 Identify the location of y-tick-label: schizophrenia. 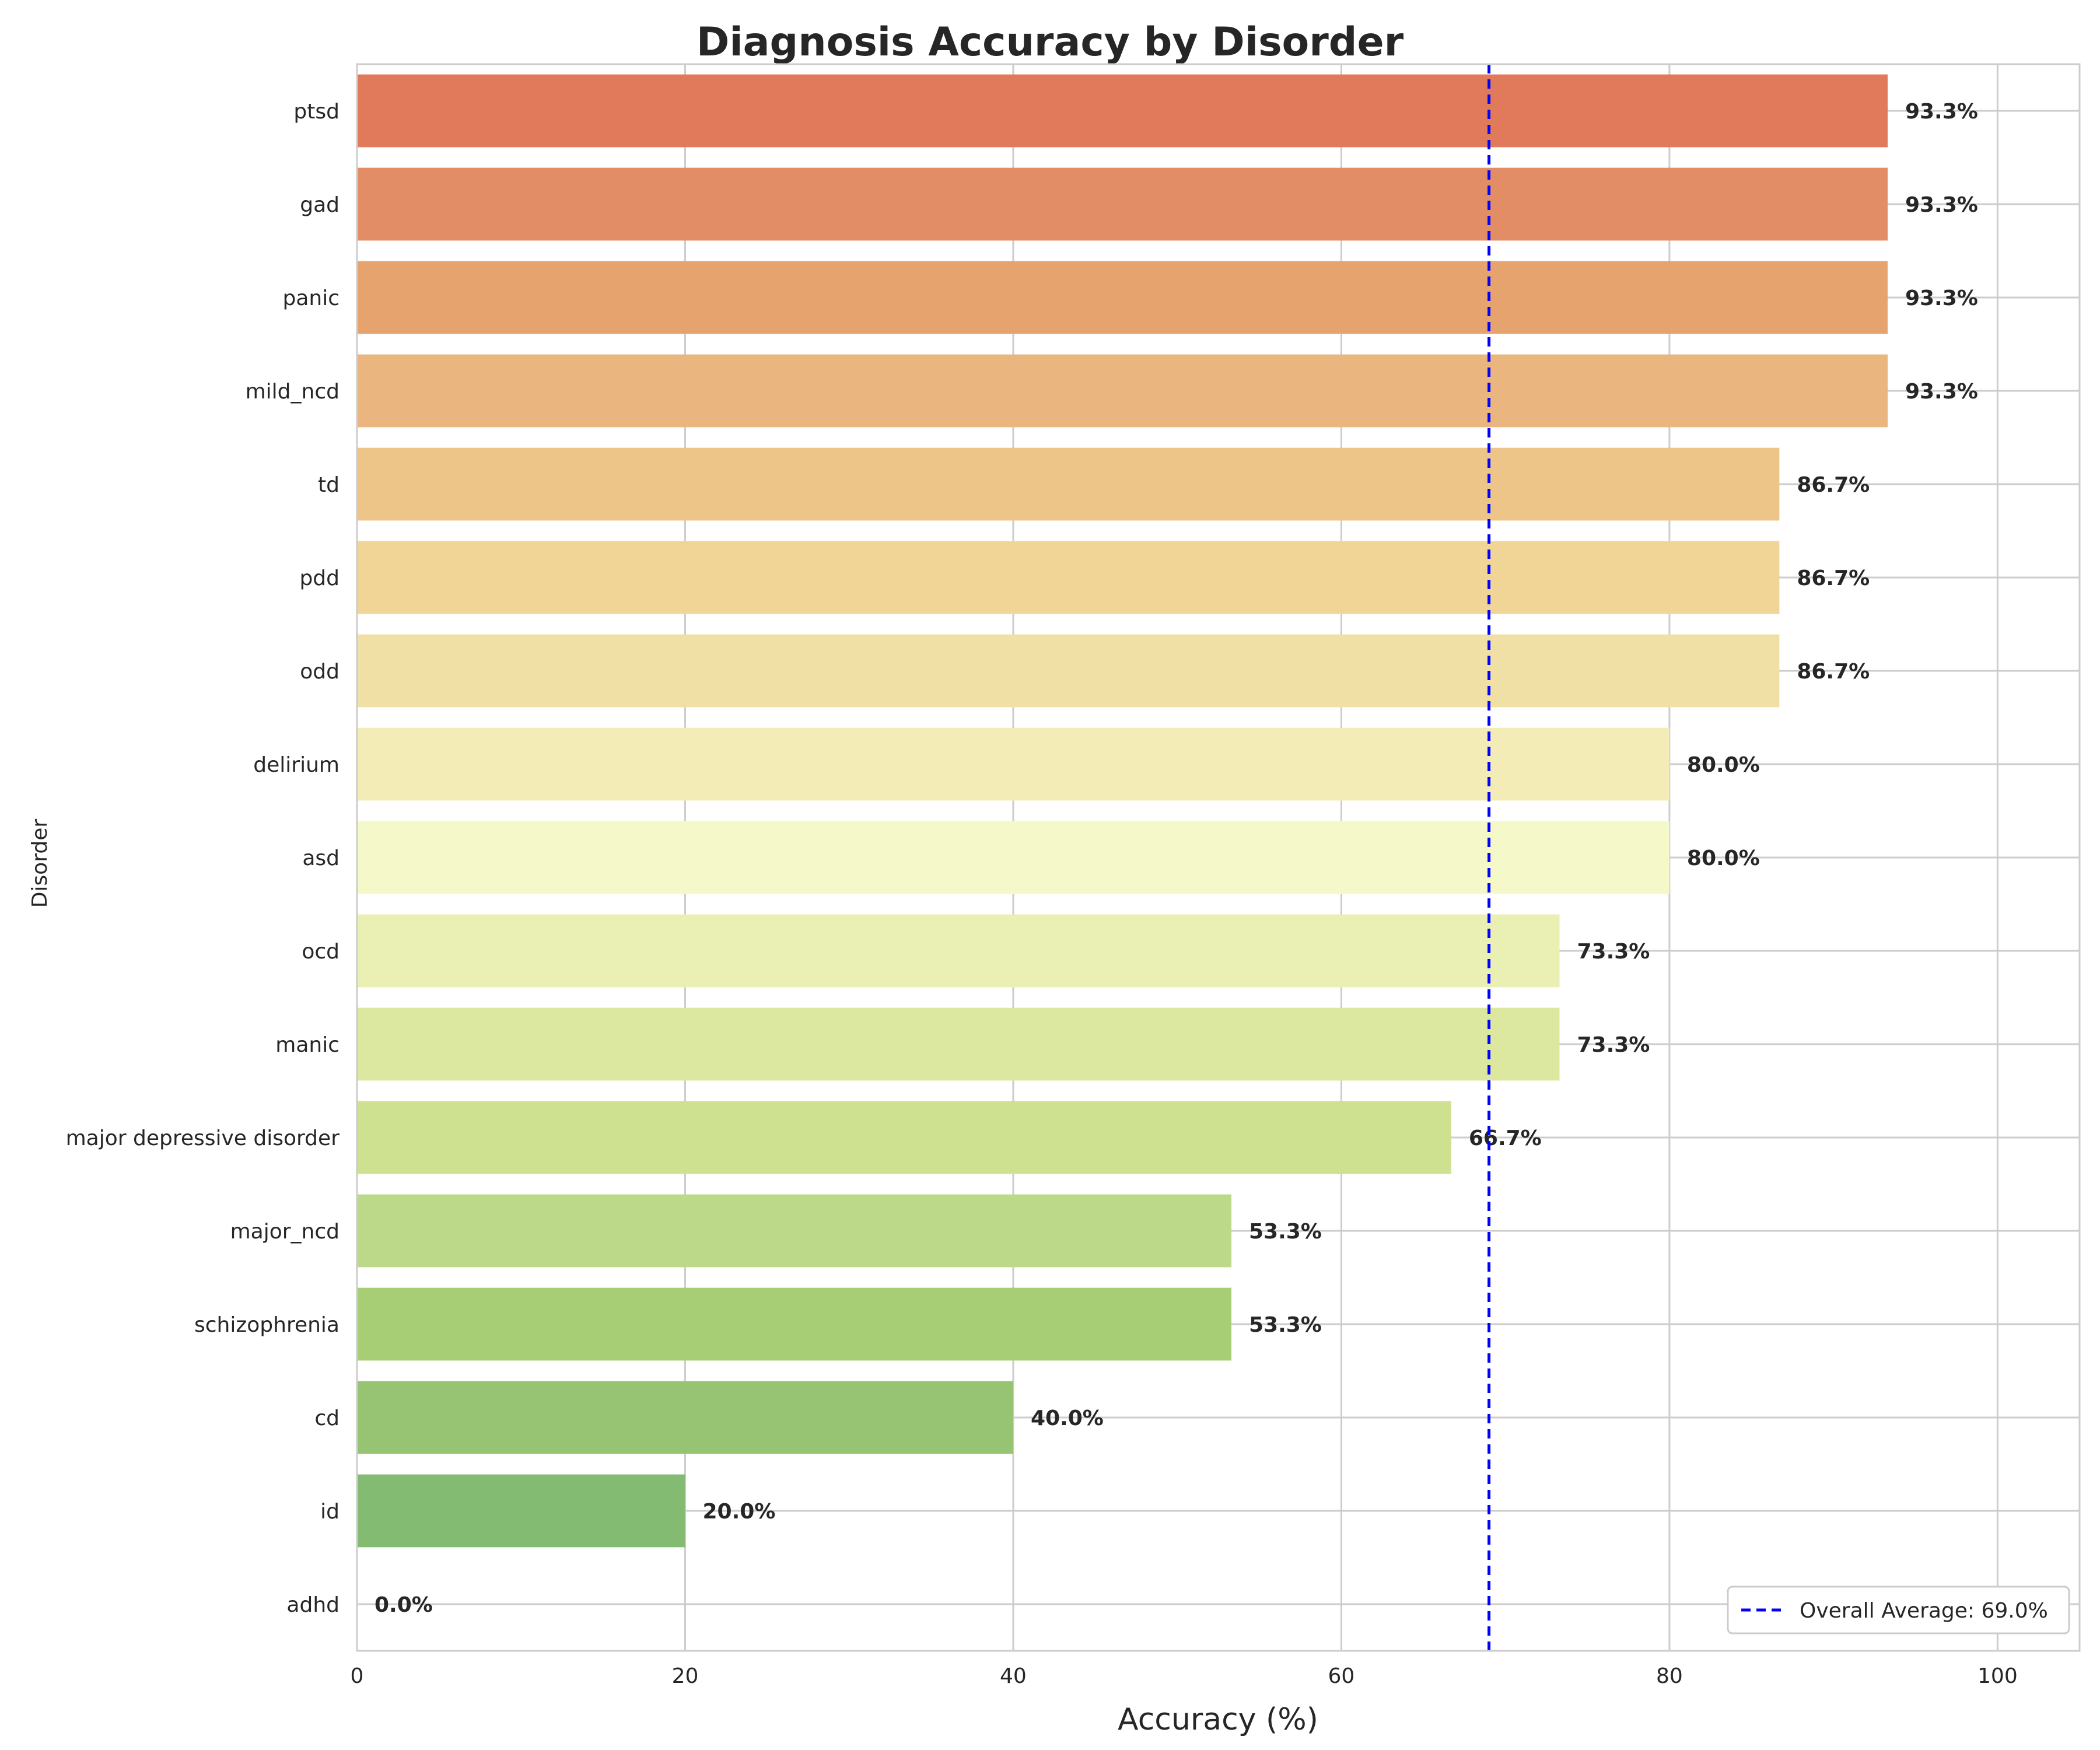
(267, 1325).